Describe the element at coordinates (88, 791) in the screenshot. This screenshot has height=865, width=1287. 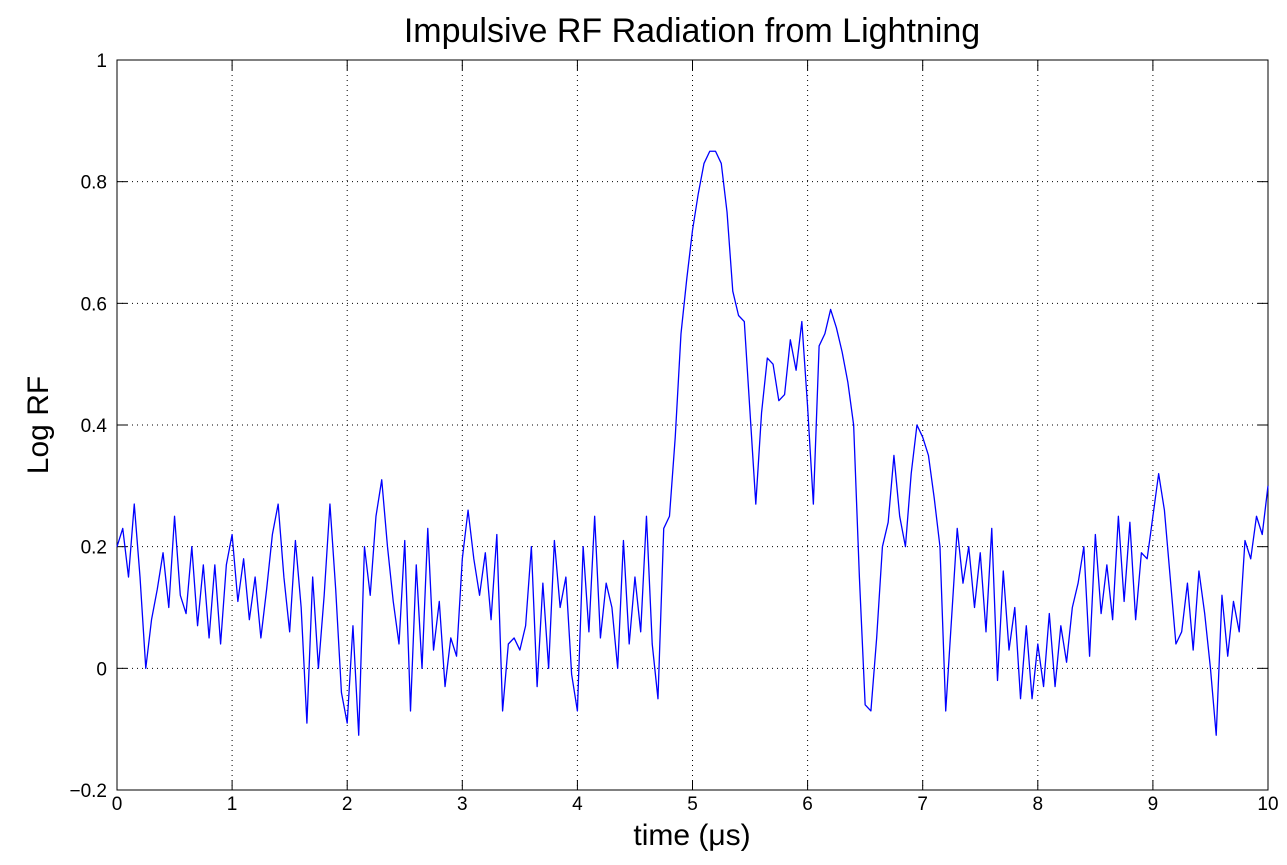
I see `y-tick-label: −0.2` at that location.